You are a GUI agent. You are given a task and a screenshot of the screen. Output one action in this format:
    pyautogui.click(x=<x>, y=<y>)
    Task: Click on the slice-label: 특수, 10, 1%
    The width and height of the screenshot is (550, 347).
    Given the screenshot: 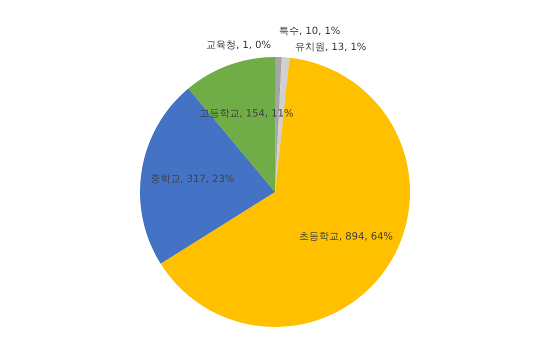 What is the action you would take?
    pyautogui.click(x=309, y=31)
    